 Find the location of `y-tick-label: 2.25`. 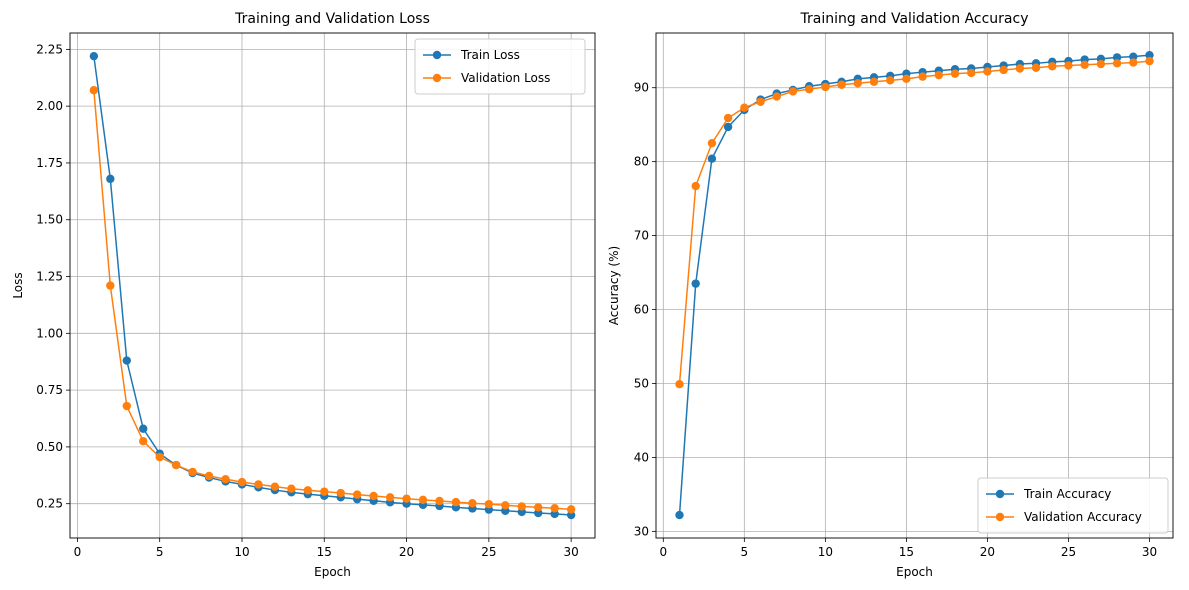

y-tick-label: 2.25 is located at coordinates (49, 49).